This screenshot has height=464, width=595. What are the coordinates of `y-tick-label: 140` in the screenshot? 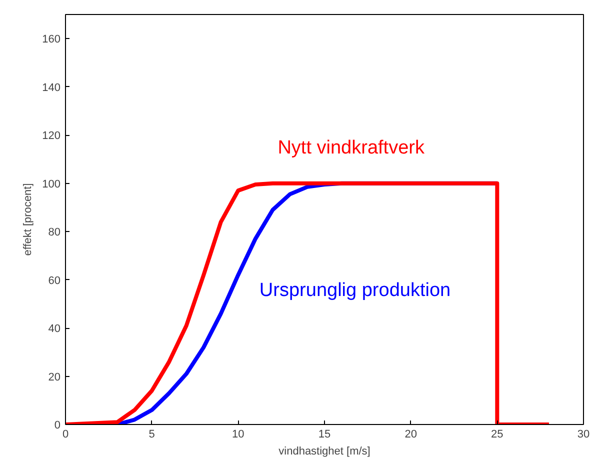 It's located at (51, 88).